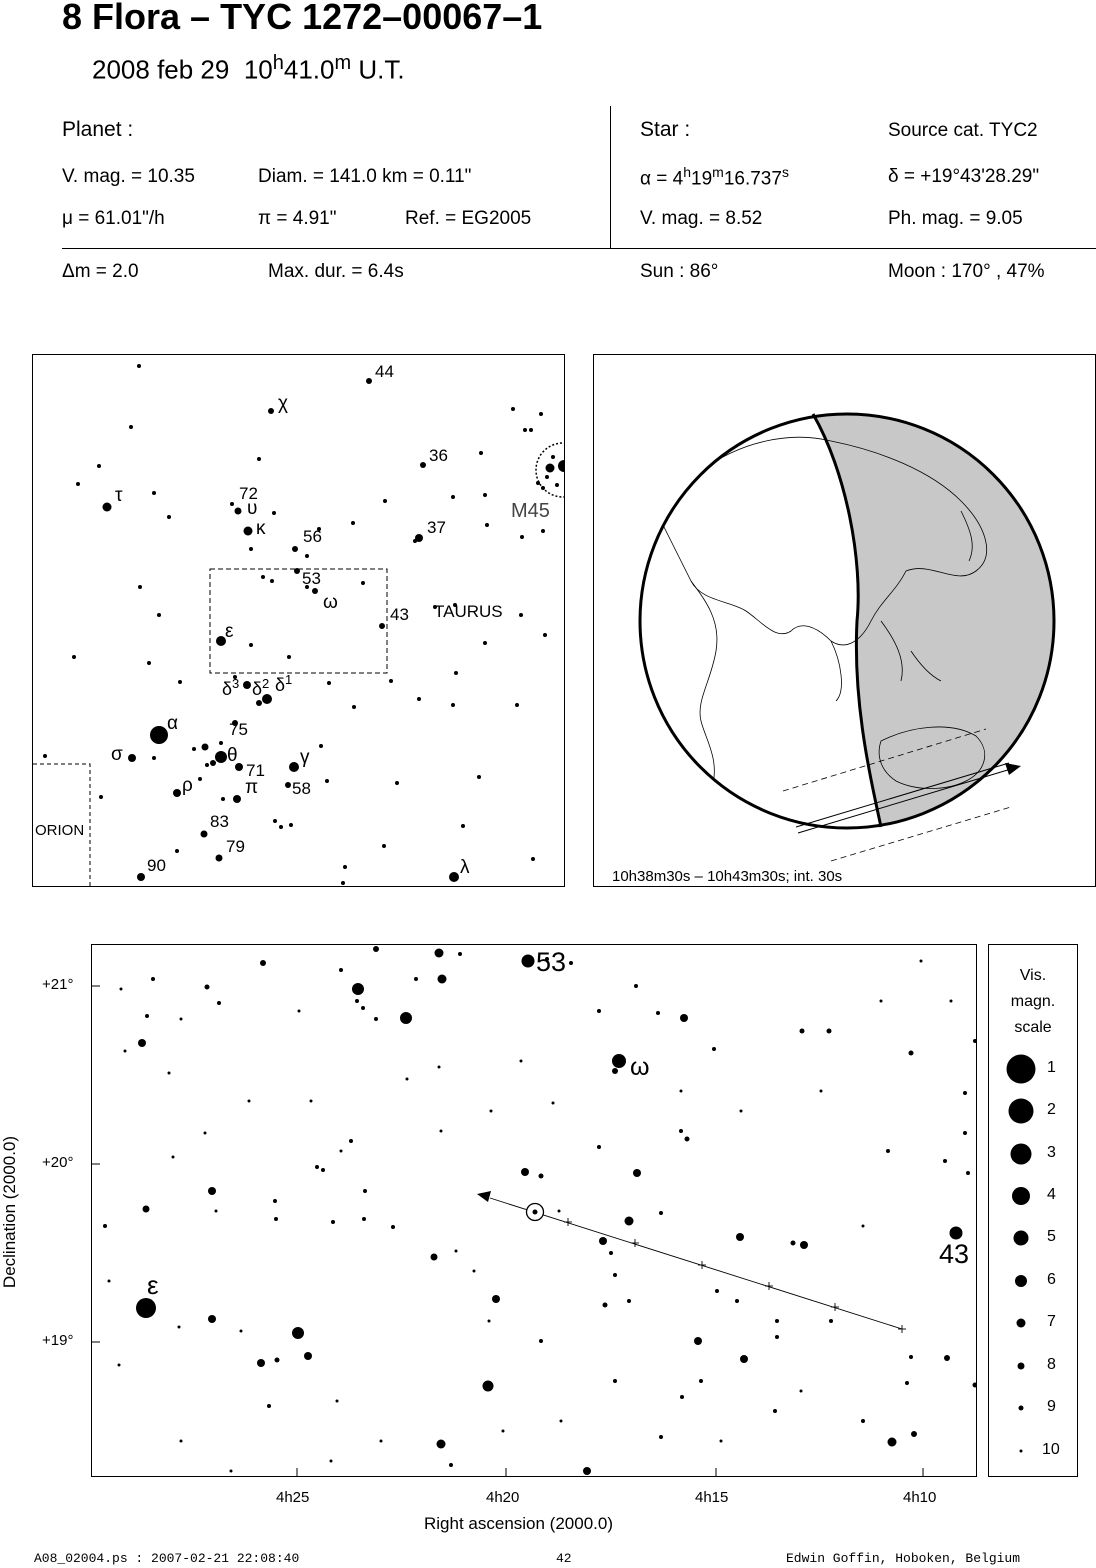 This screenshot has width=1096, height=1568. What do you see at coordinates (549, 470) in the screenshot?
I see `m45-cluster-outline` at bounding box center [549, 470].